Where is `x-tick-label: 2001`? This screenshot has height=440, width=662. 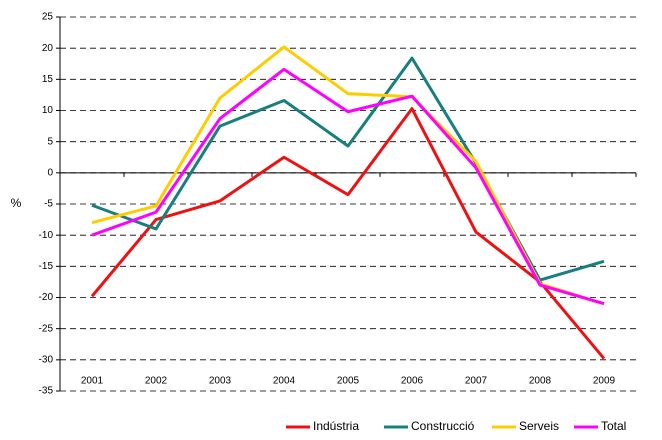
x-tick-label: 2001 is located at coordinates (92, 381).